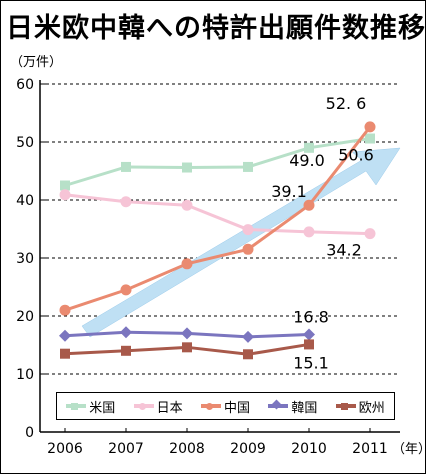  What do you see at coordinates (187, 333) in the screenshot?
I see `point-3-2008` at bounding box center [187, 333].